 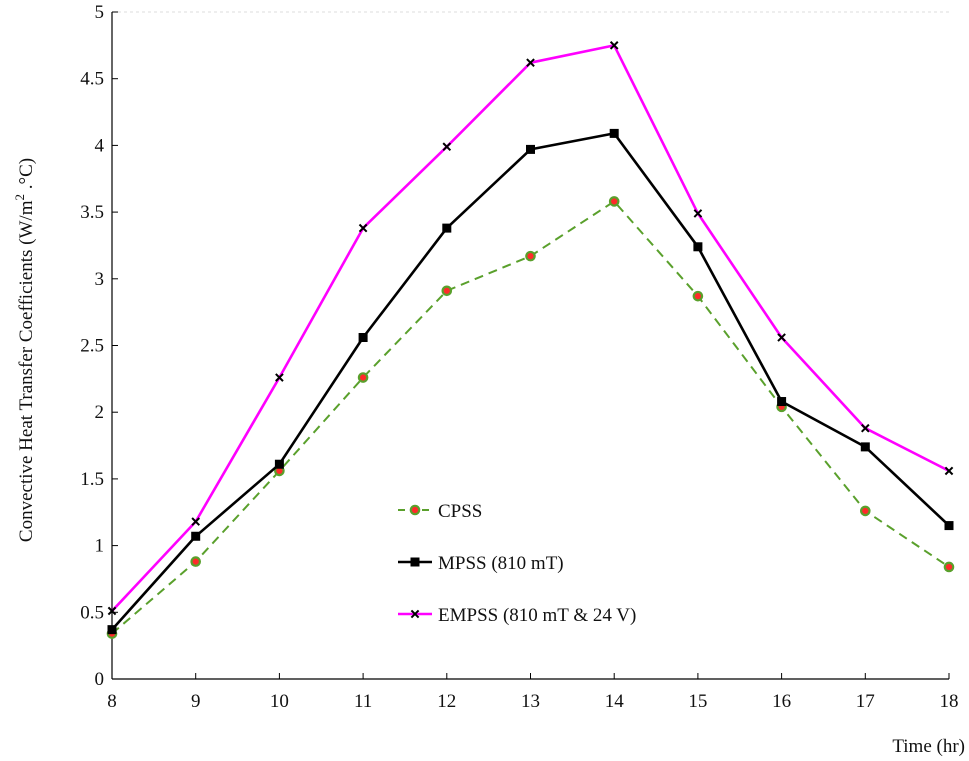 I want to click on y-tick-label: 3, so click(x=100, y=279).